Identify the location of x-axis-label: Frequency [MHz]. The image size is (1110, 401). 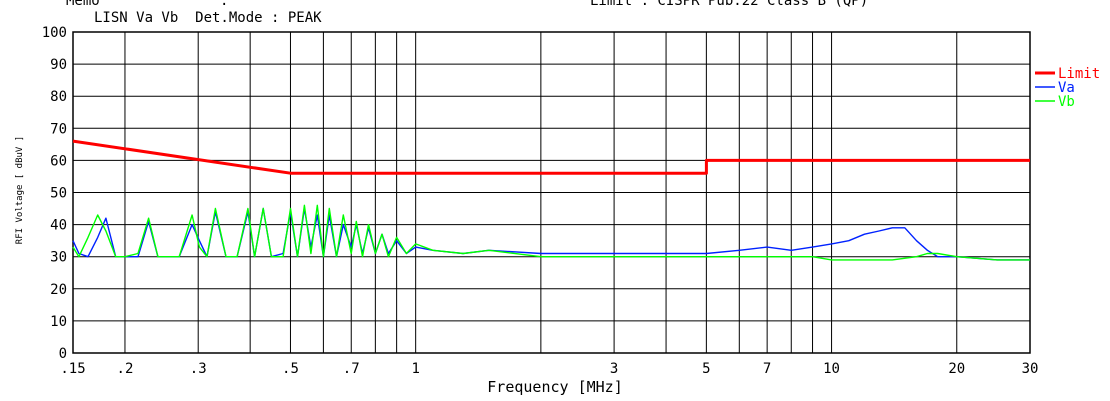
(554, 387).